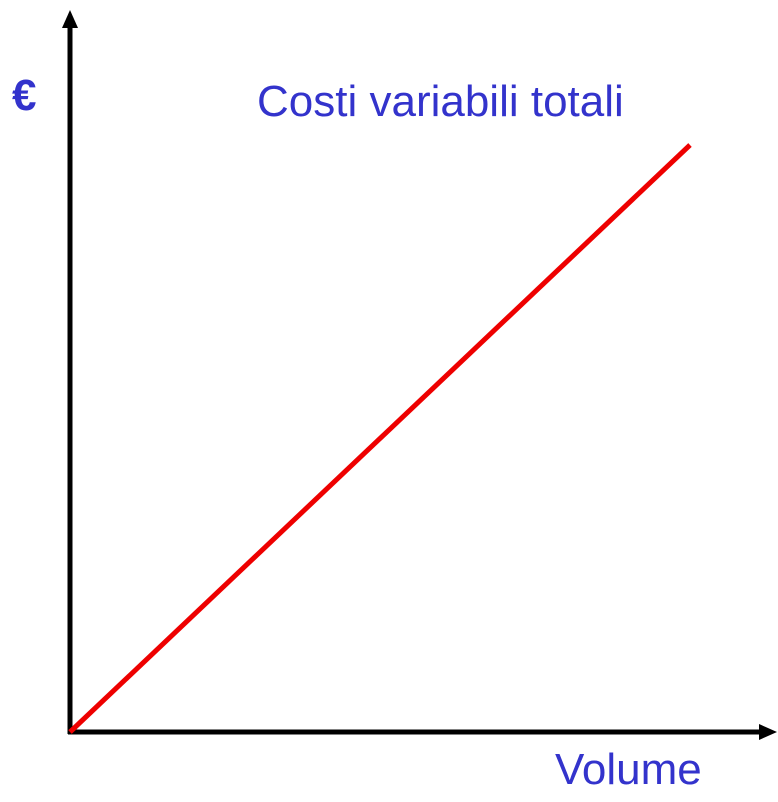 Image resolution: width=778 pixels, height=802 pixels. Describe the element at coordinates (440, 101) in the screenshot. I see `line-label: Costi variabili totali` at that location.